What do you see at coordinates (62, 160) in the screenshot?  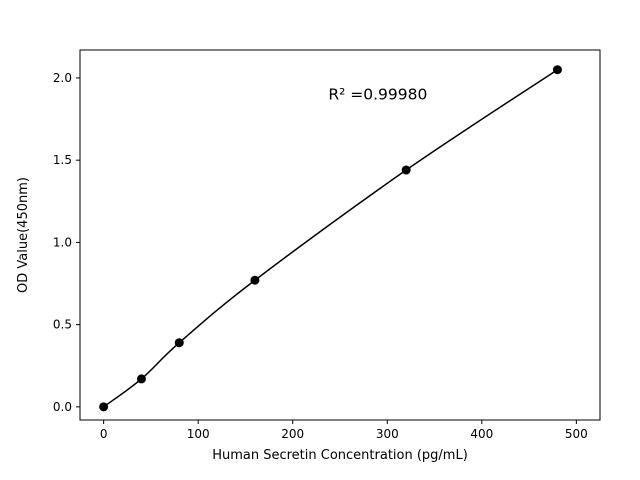 I see `y-tick-label: 1.5` at bounding box center [62, 160].